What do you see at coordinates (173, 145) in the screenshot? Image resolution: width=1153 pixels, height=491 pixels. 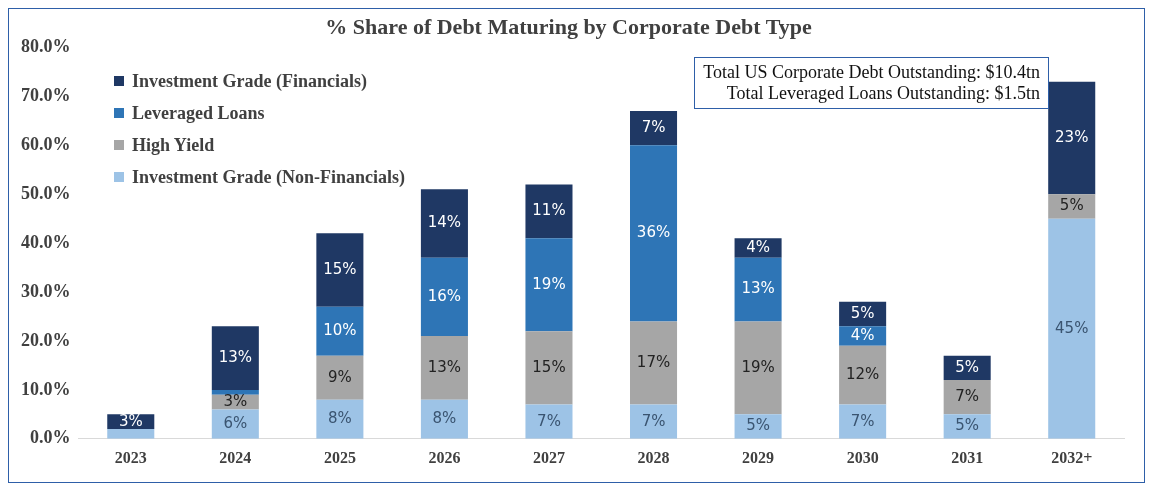 I see `legend-label: High Yield` at bounding box center [173, 145].